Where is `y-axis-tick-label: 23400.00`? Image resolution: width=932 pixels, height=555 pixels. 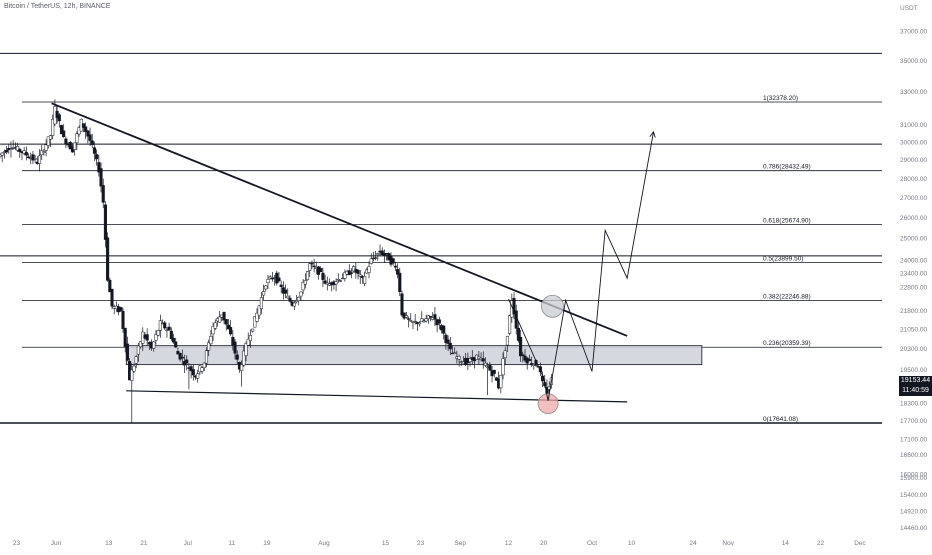
y-axis-tick-label: 23400.00 is located at coordinates (913, 274).